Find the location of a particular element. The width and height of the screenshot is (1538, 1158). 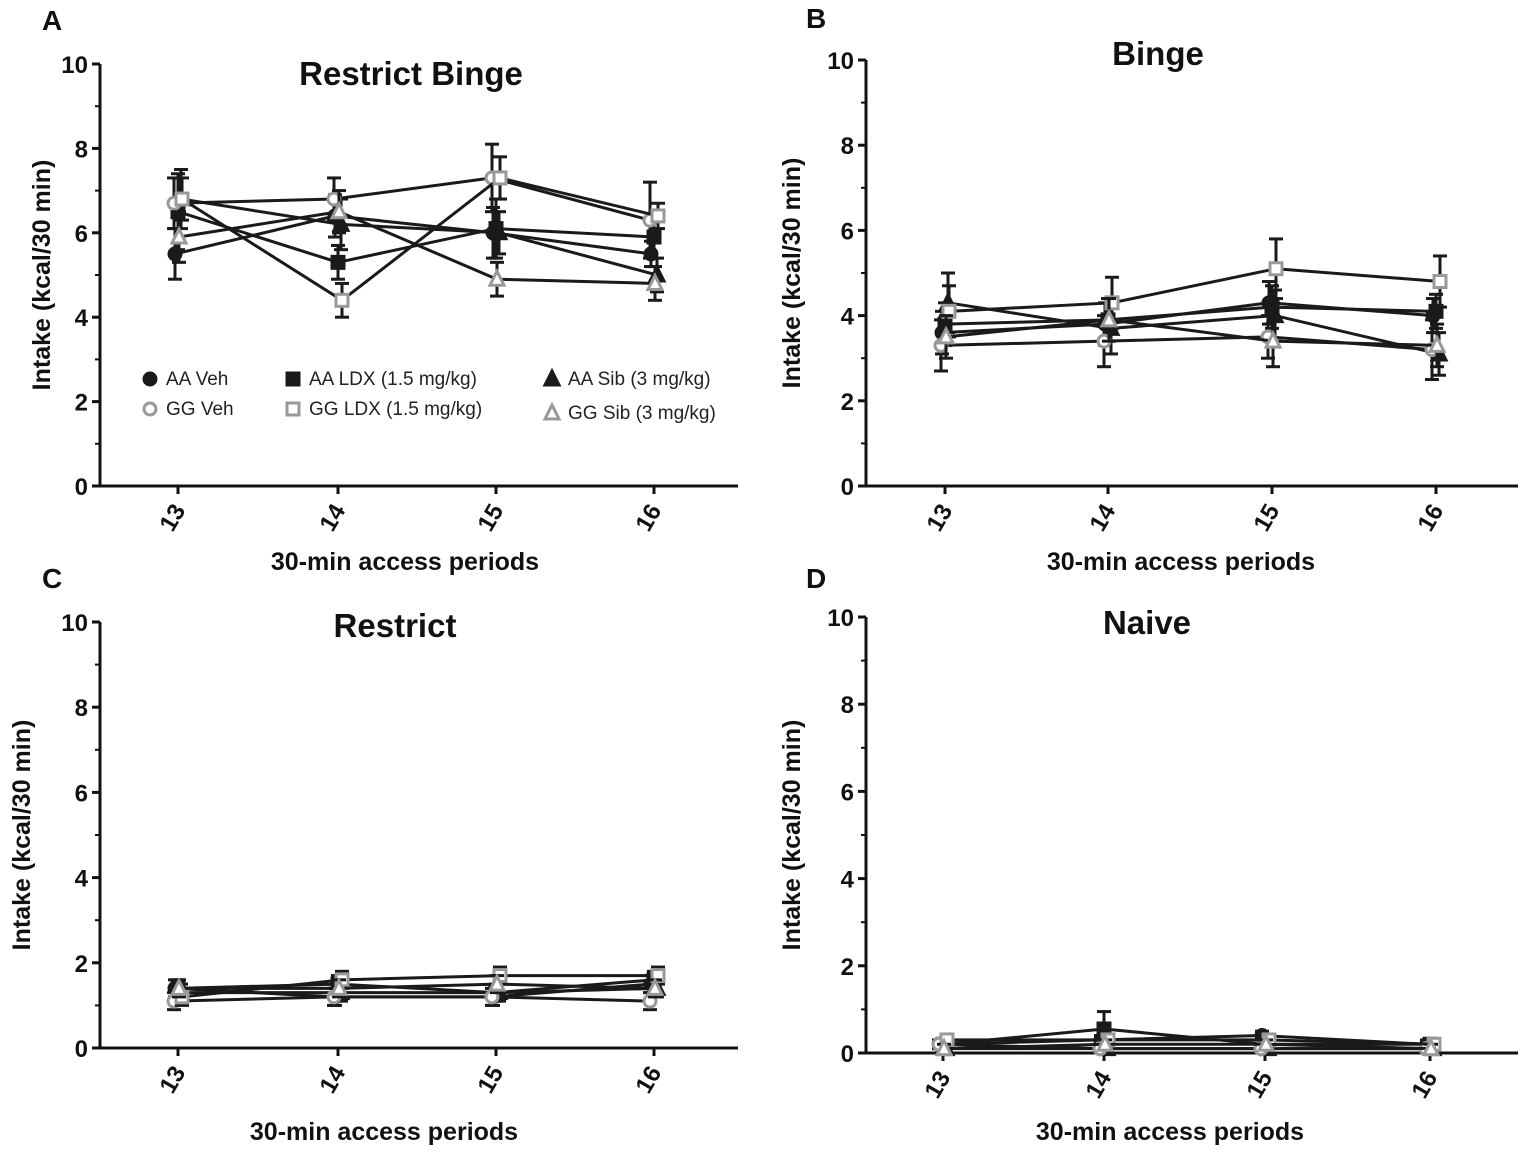

legend-item: GG Sib (3 mg/kg) is located at coordinates (629, 412).